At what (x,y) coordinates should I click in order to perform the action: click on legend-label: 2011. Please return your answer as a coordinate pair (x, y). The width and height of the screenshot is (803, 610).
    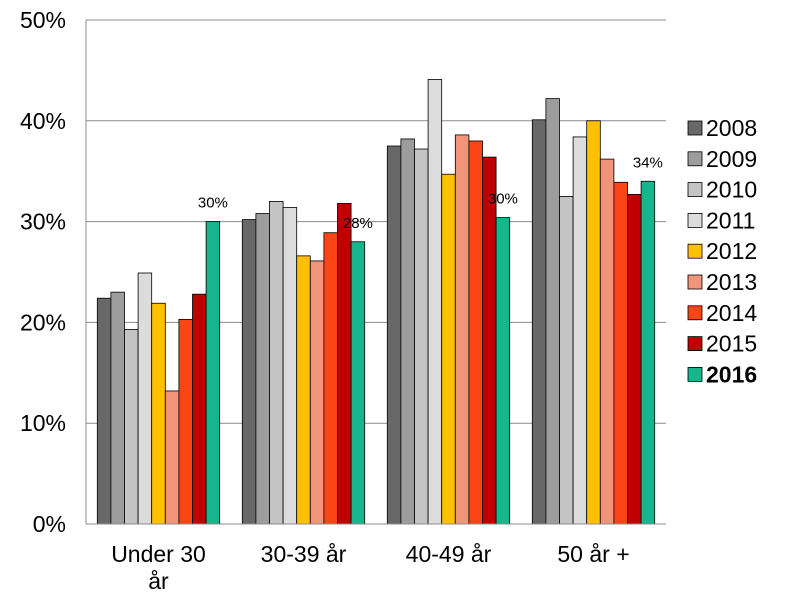
    Looking at the image, I should click on (730, 220).